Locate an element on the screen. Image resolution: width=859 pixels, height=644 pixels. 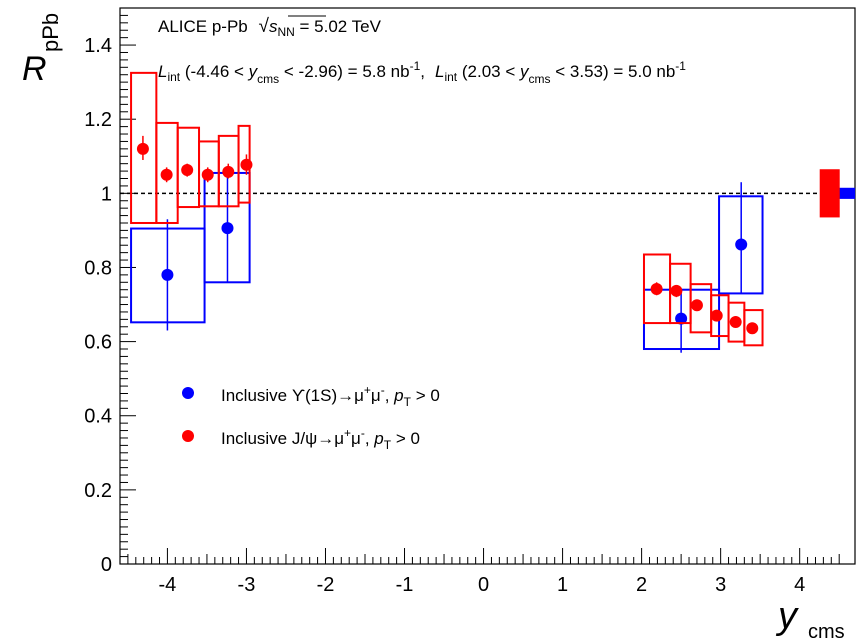
lumi2-exp: -1 is located at coordinates (680, 66).